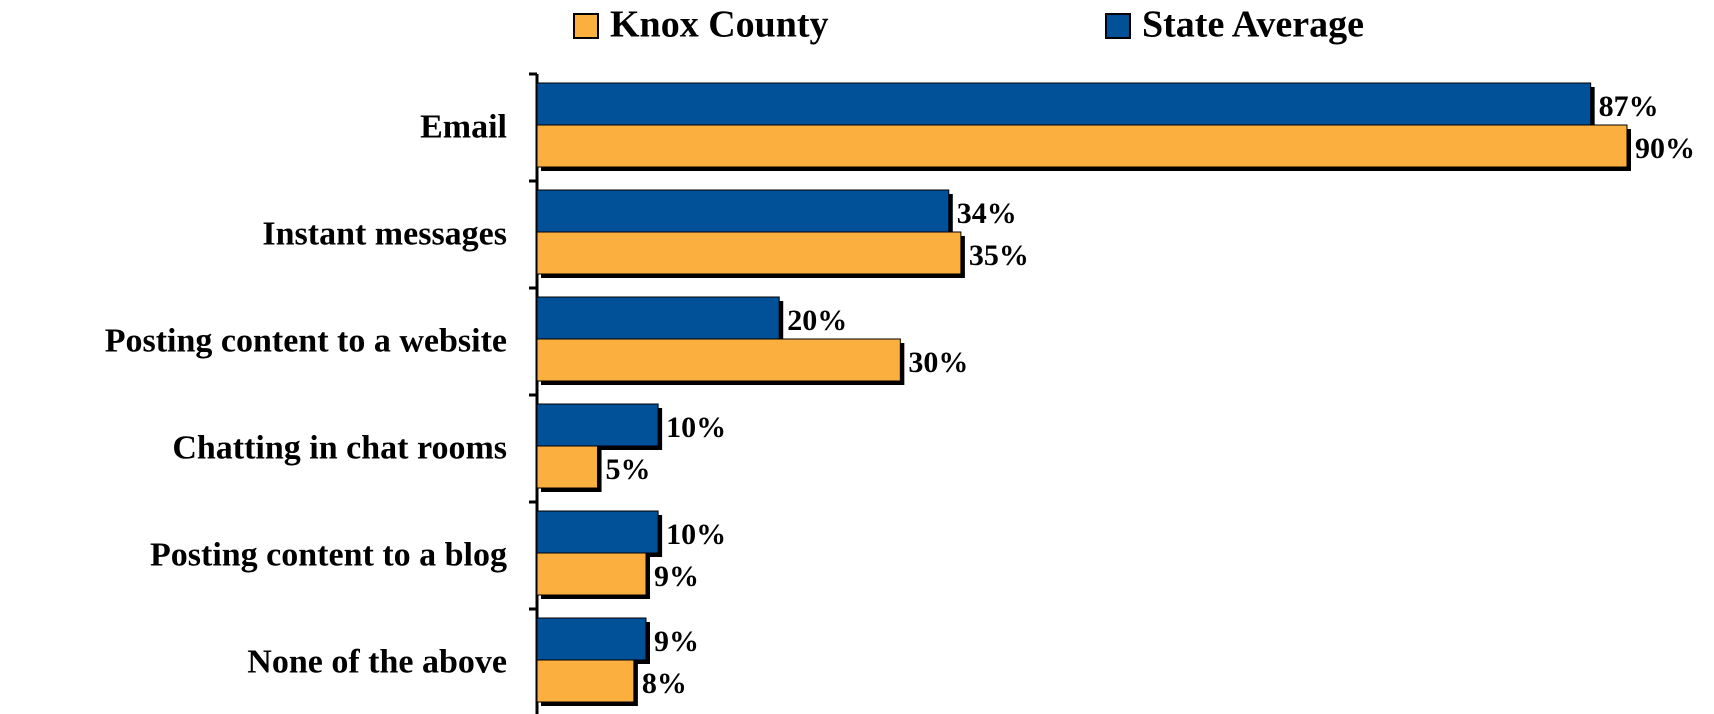 Image resolution: width=1714 pixels, height=714 pixels. Describe the element at coordinates (377, 661) in the screenshot. I see `category-label: None of the above` at that location.